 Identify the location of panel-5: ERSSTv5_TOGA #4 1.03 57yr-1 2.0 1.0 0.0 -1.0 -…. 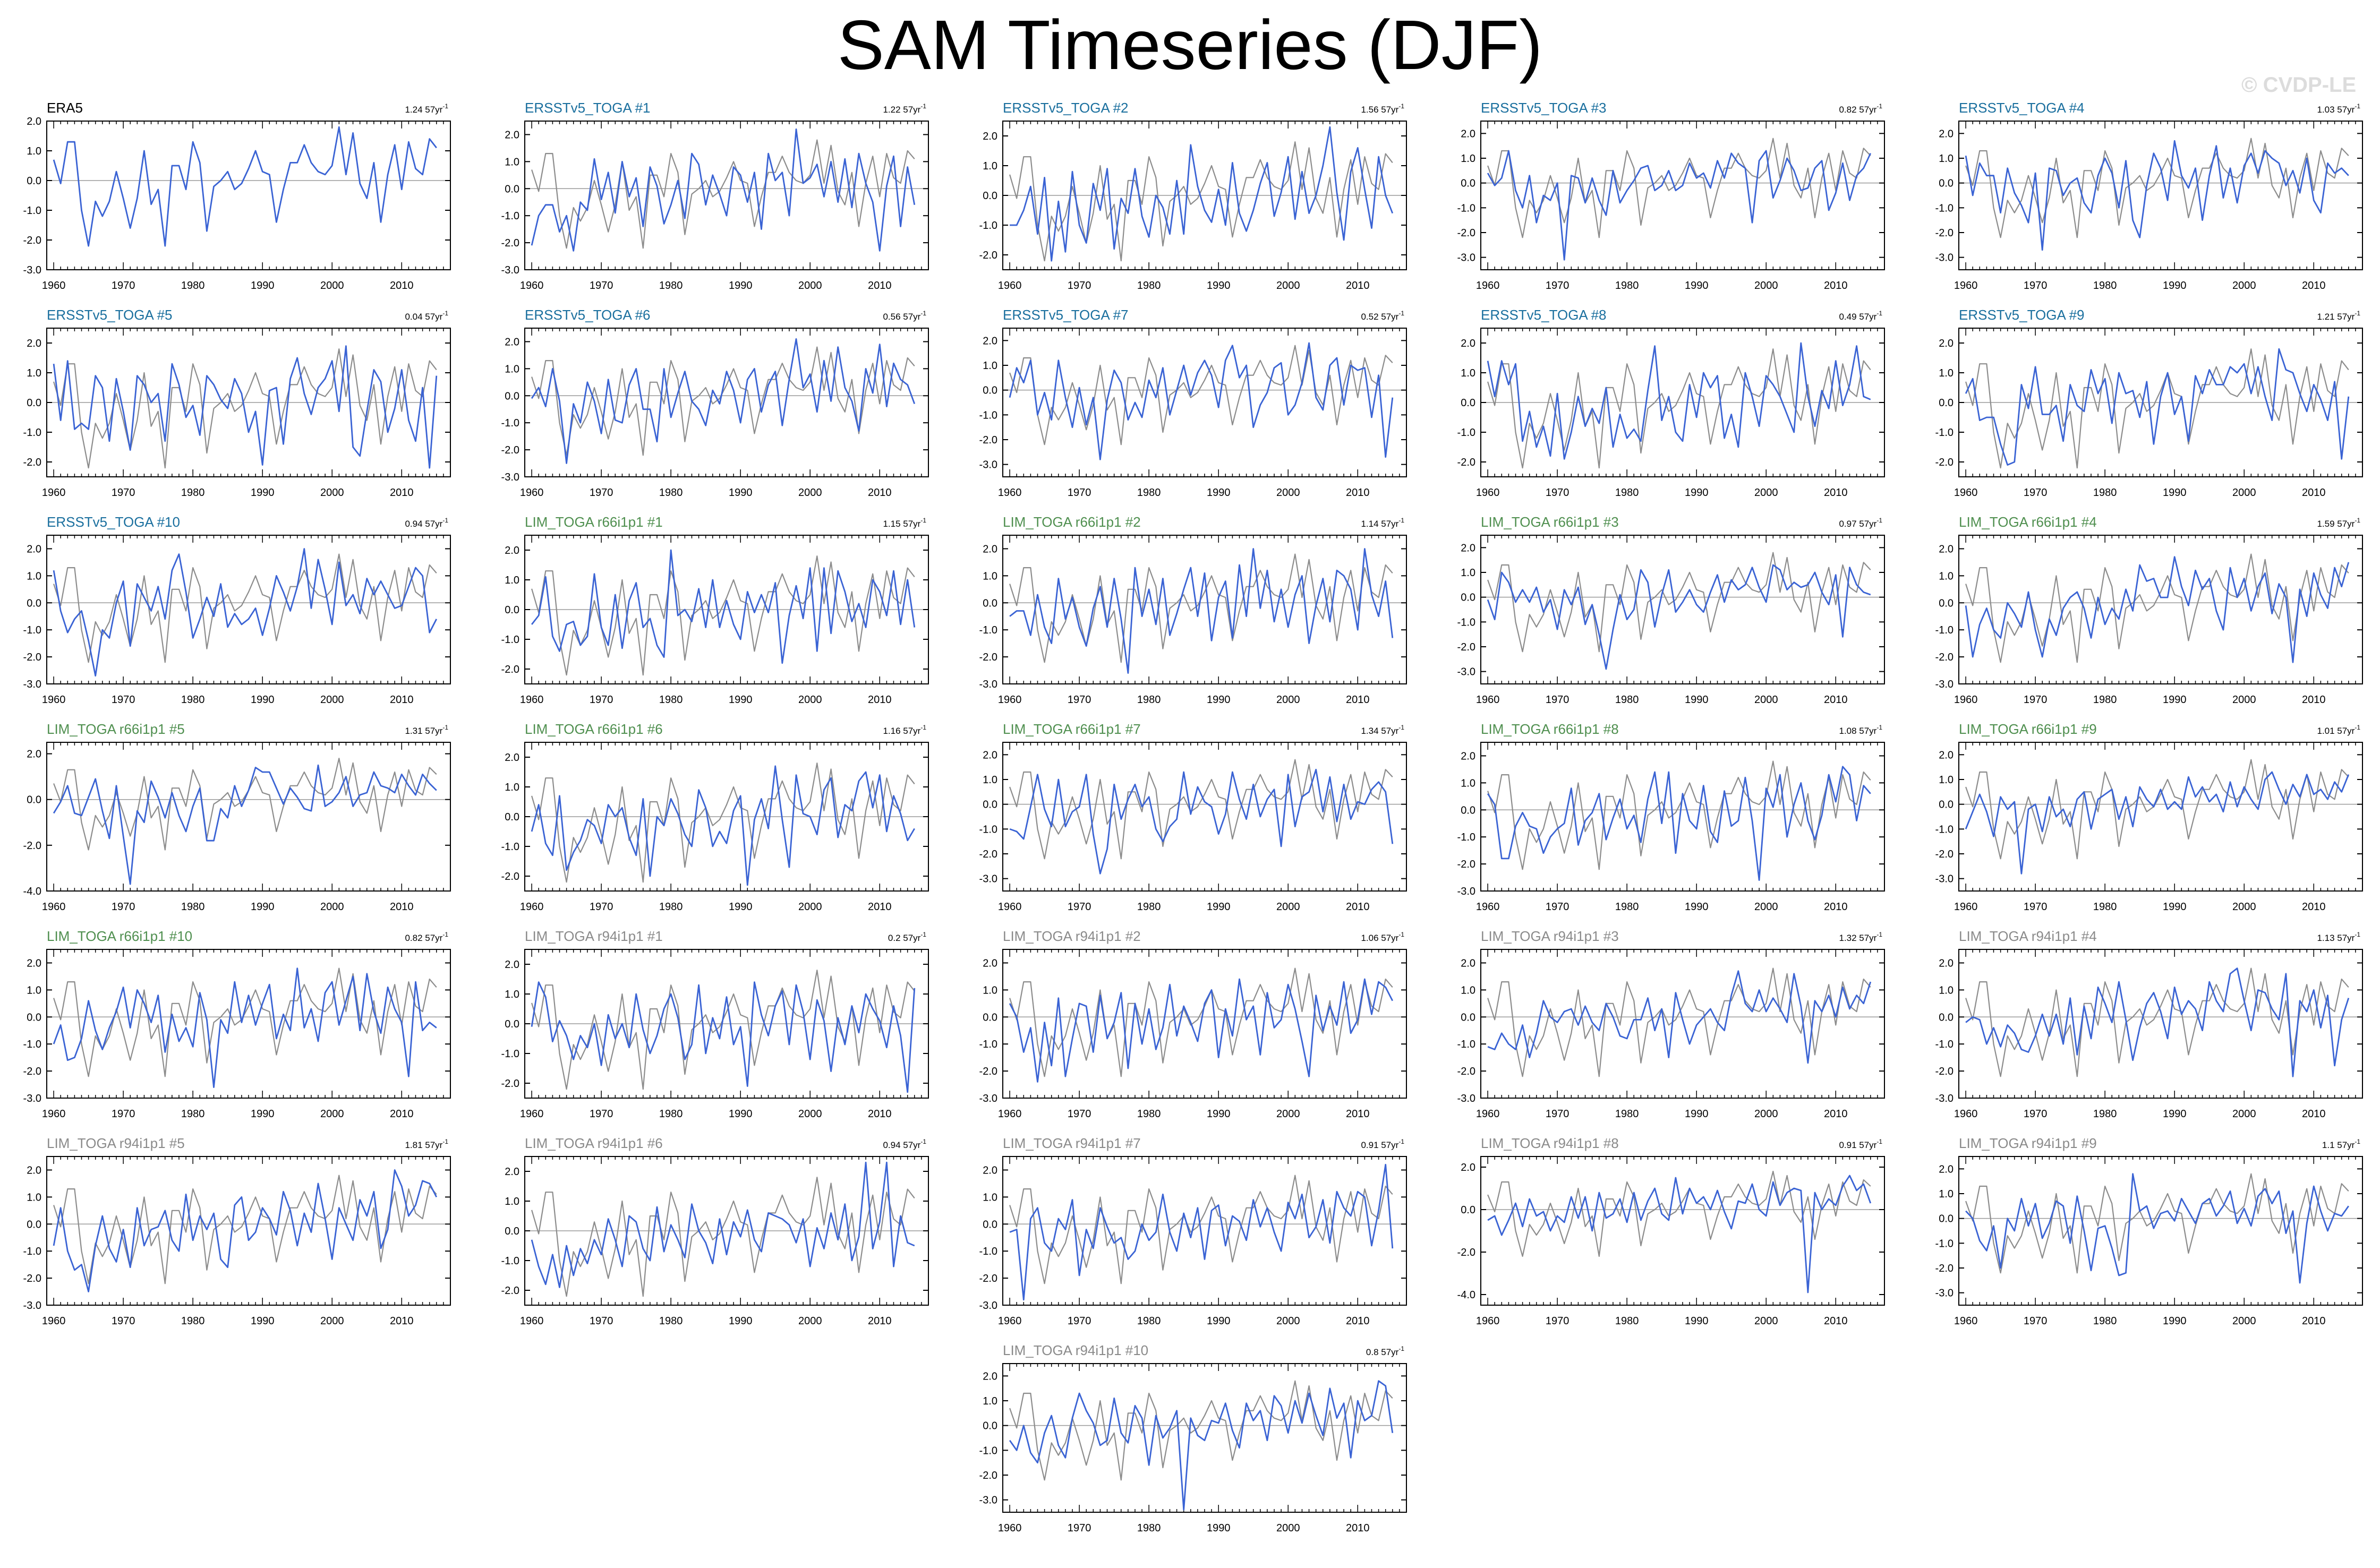
(2149, 196).